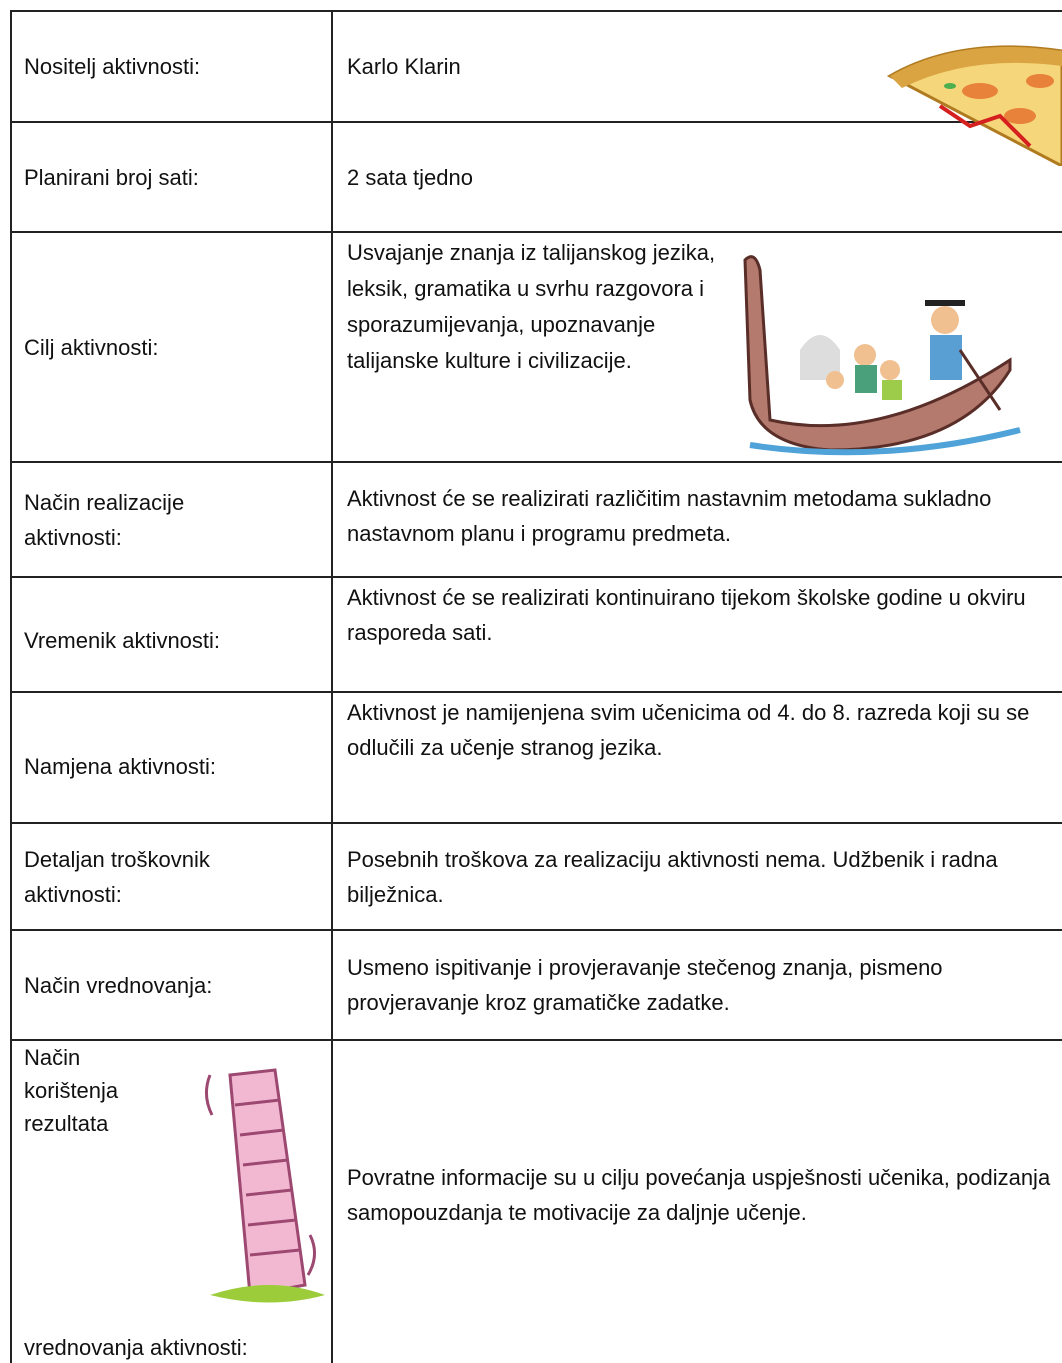 The width and height of the screenshot is (1062, 1363). What do you see at coordinates (112, 66) in the screenshot?
I see `row-label: Nositelj aktivnosti:` at bounding box center [112, 66].